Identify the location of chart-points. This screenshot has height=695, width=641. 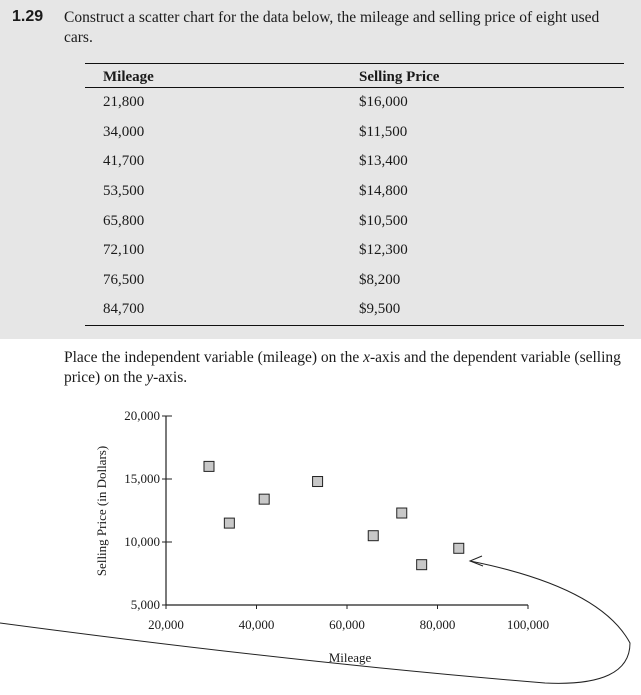
(334, 515).